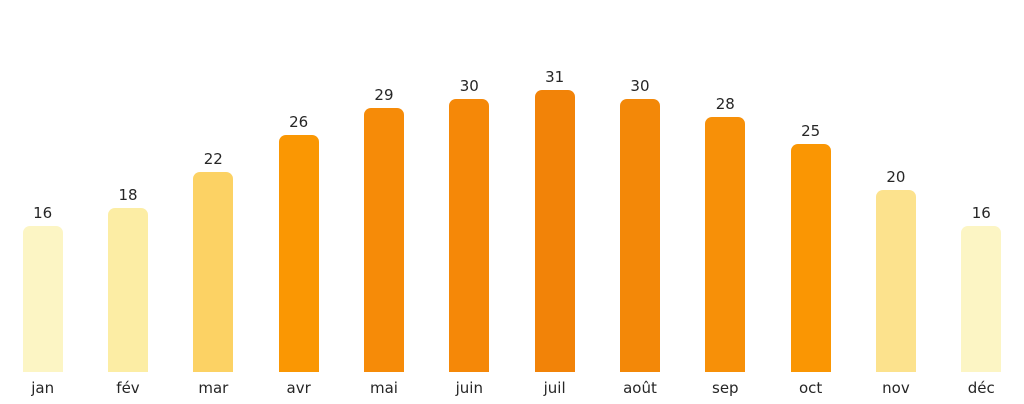 The width and height of the screenshot is (1024, 404). What do you see at coordinates (725, 388) in the screenshot?
I see `x-tick-label: sep` at bounding box center [725, 388].